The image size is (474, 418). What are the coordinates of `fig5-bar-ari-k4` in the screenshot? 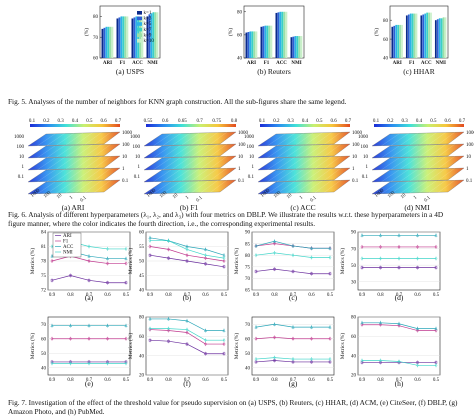 It's located at (400, 41).